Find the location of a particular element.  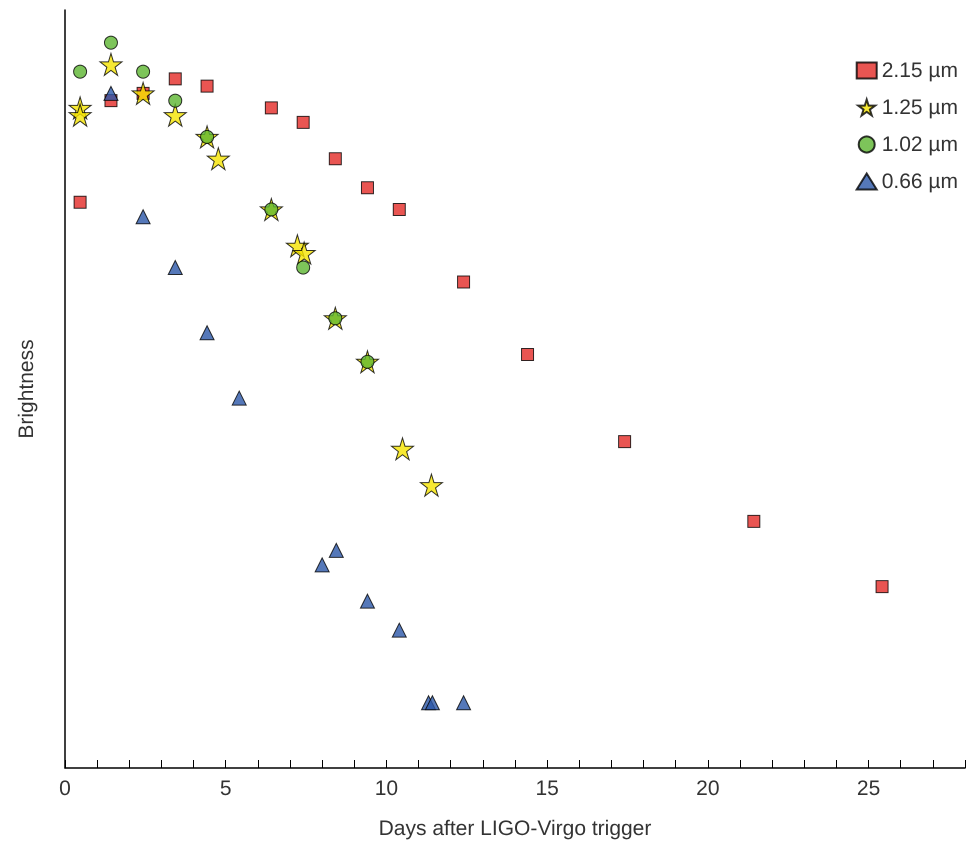

x-tick-label: 20 is located at coordinates (708, 788).